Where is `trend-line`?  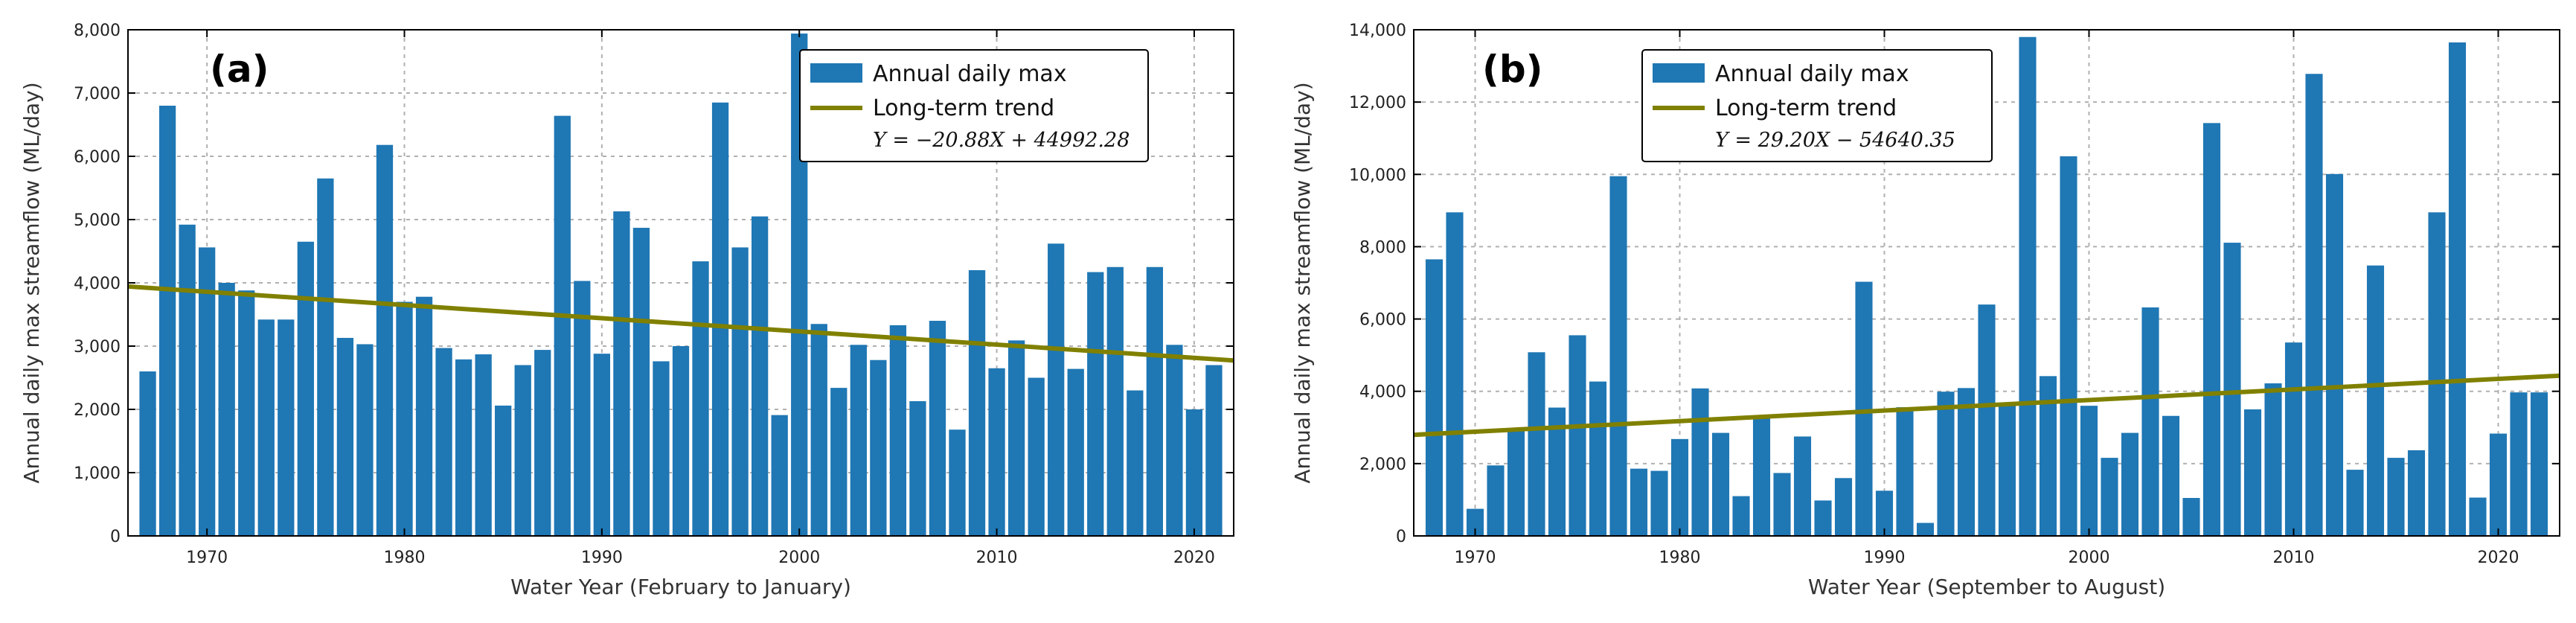
trend-line is located at coordinates (1987, 405).